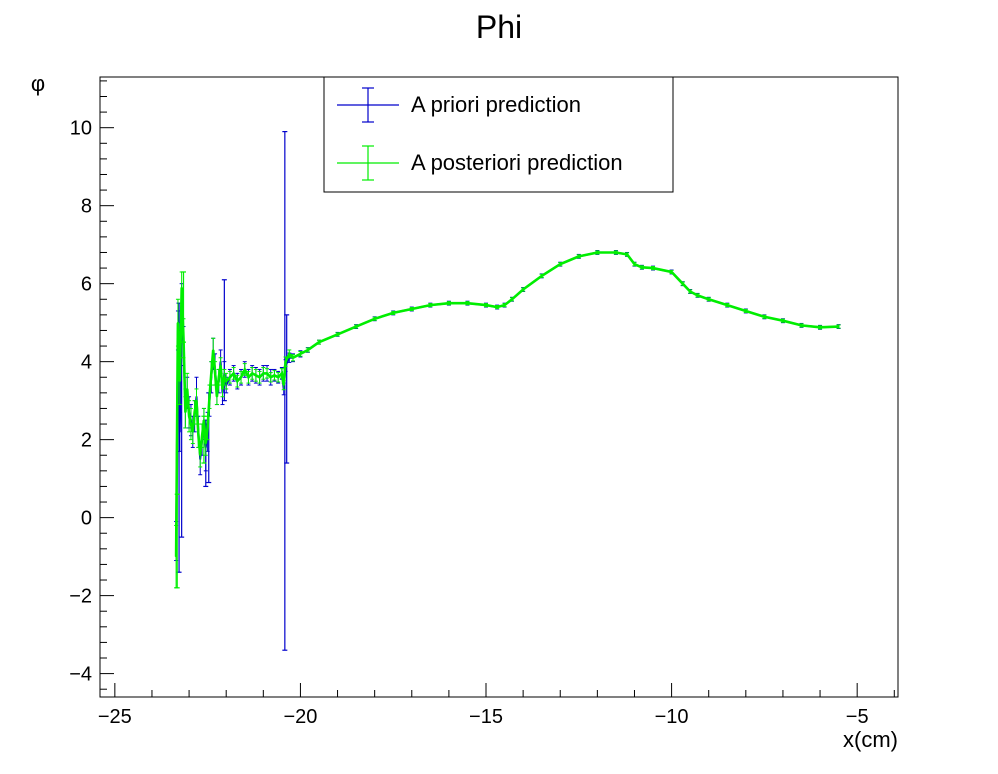  Describe the element at coordinates (300, 717) in the screenshot. I see `x-tick-label: −20` at that location.